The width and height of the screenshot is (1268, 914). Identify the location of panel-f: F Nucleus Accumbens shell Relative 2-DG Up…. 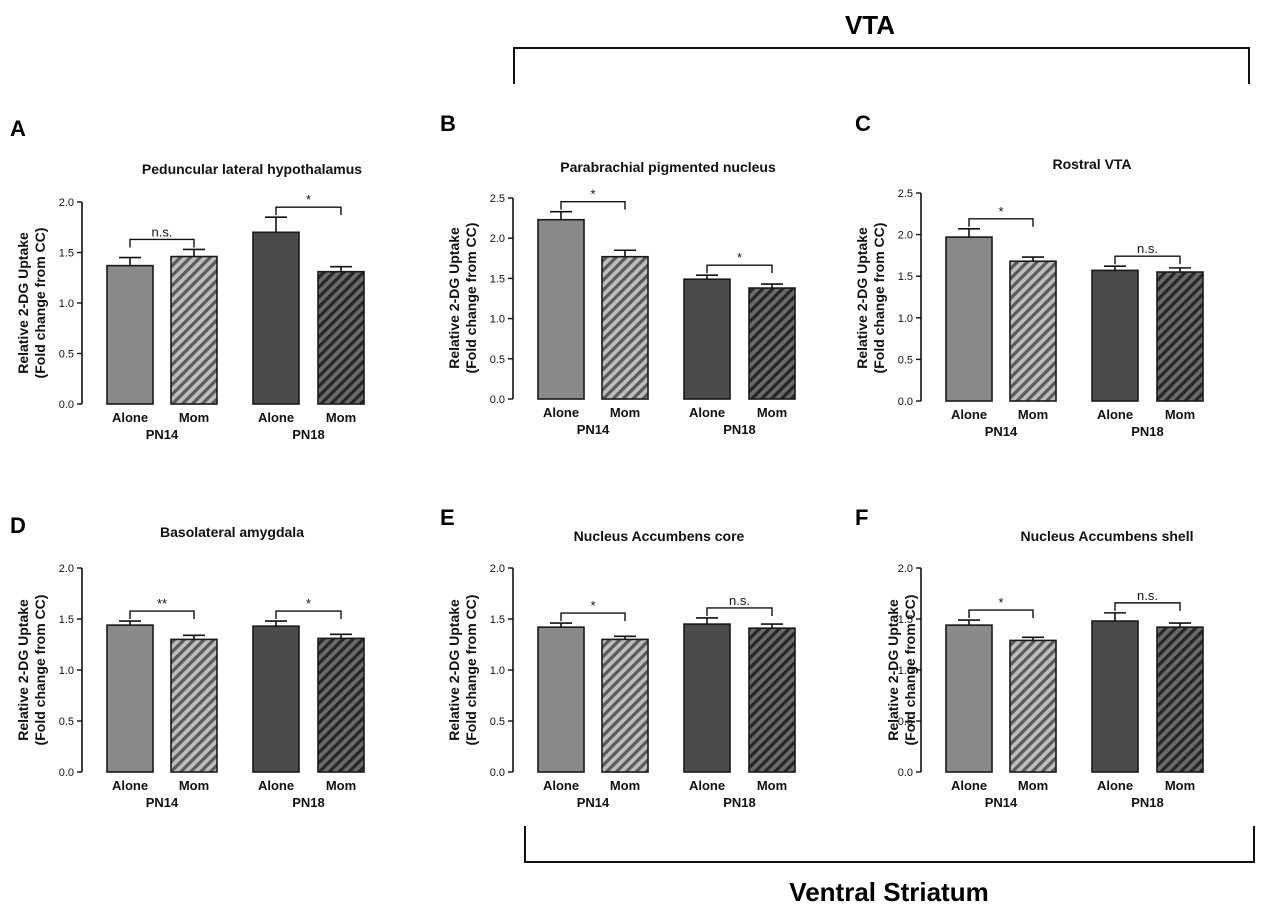
(1029, 657).